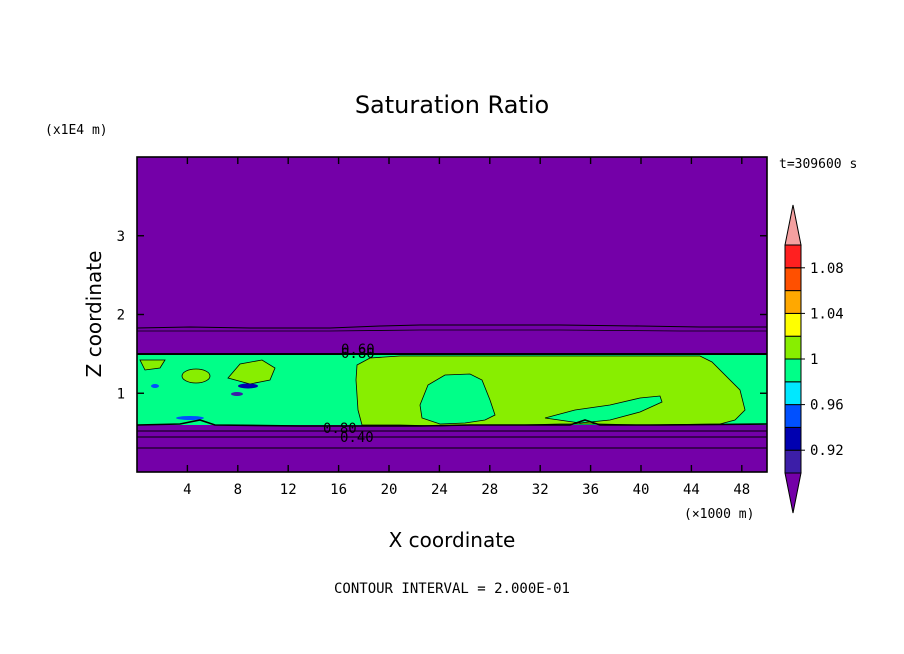  Describe the element at coordinates (489, 490) in the screenshot. I see `x-tick-label: 28` at that location.